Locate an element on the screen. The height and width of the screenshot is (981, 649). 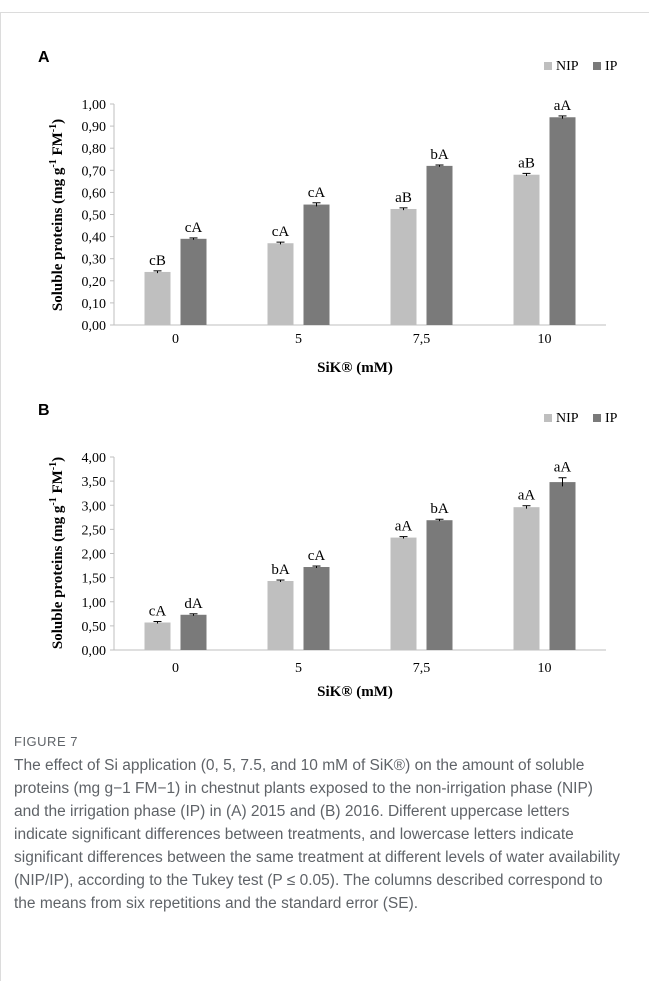
figure-label: FIGURE 7 is located at coordinates (46, 741).